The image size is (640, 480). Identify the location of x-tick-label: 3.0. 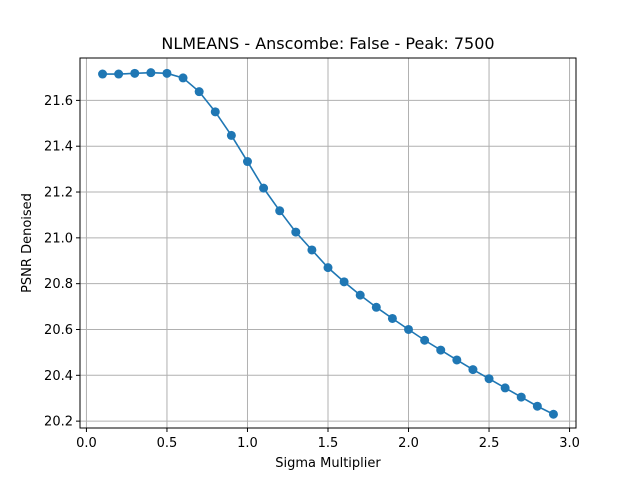
(569, 443).